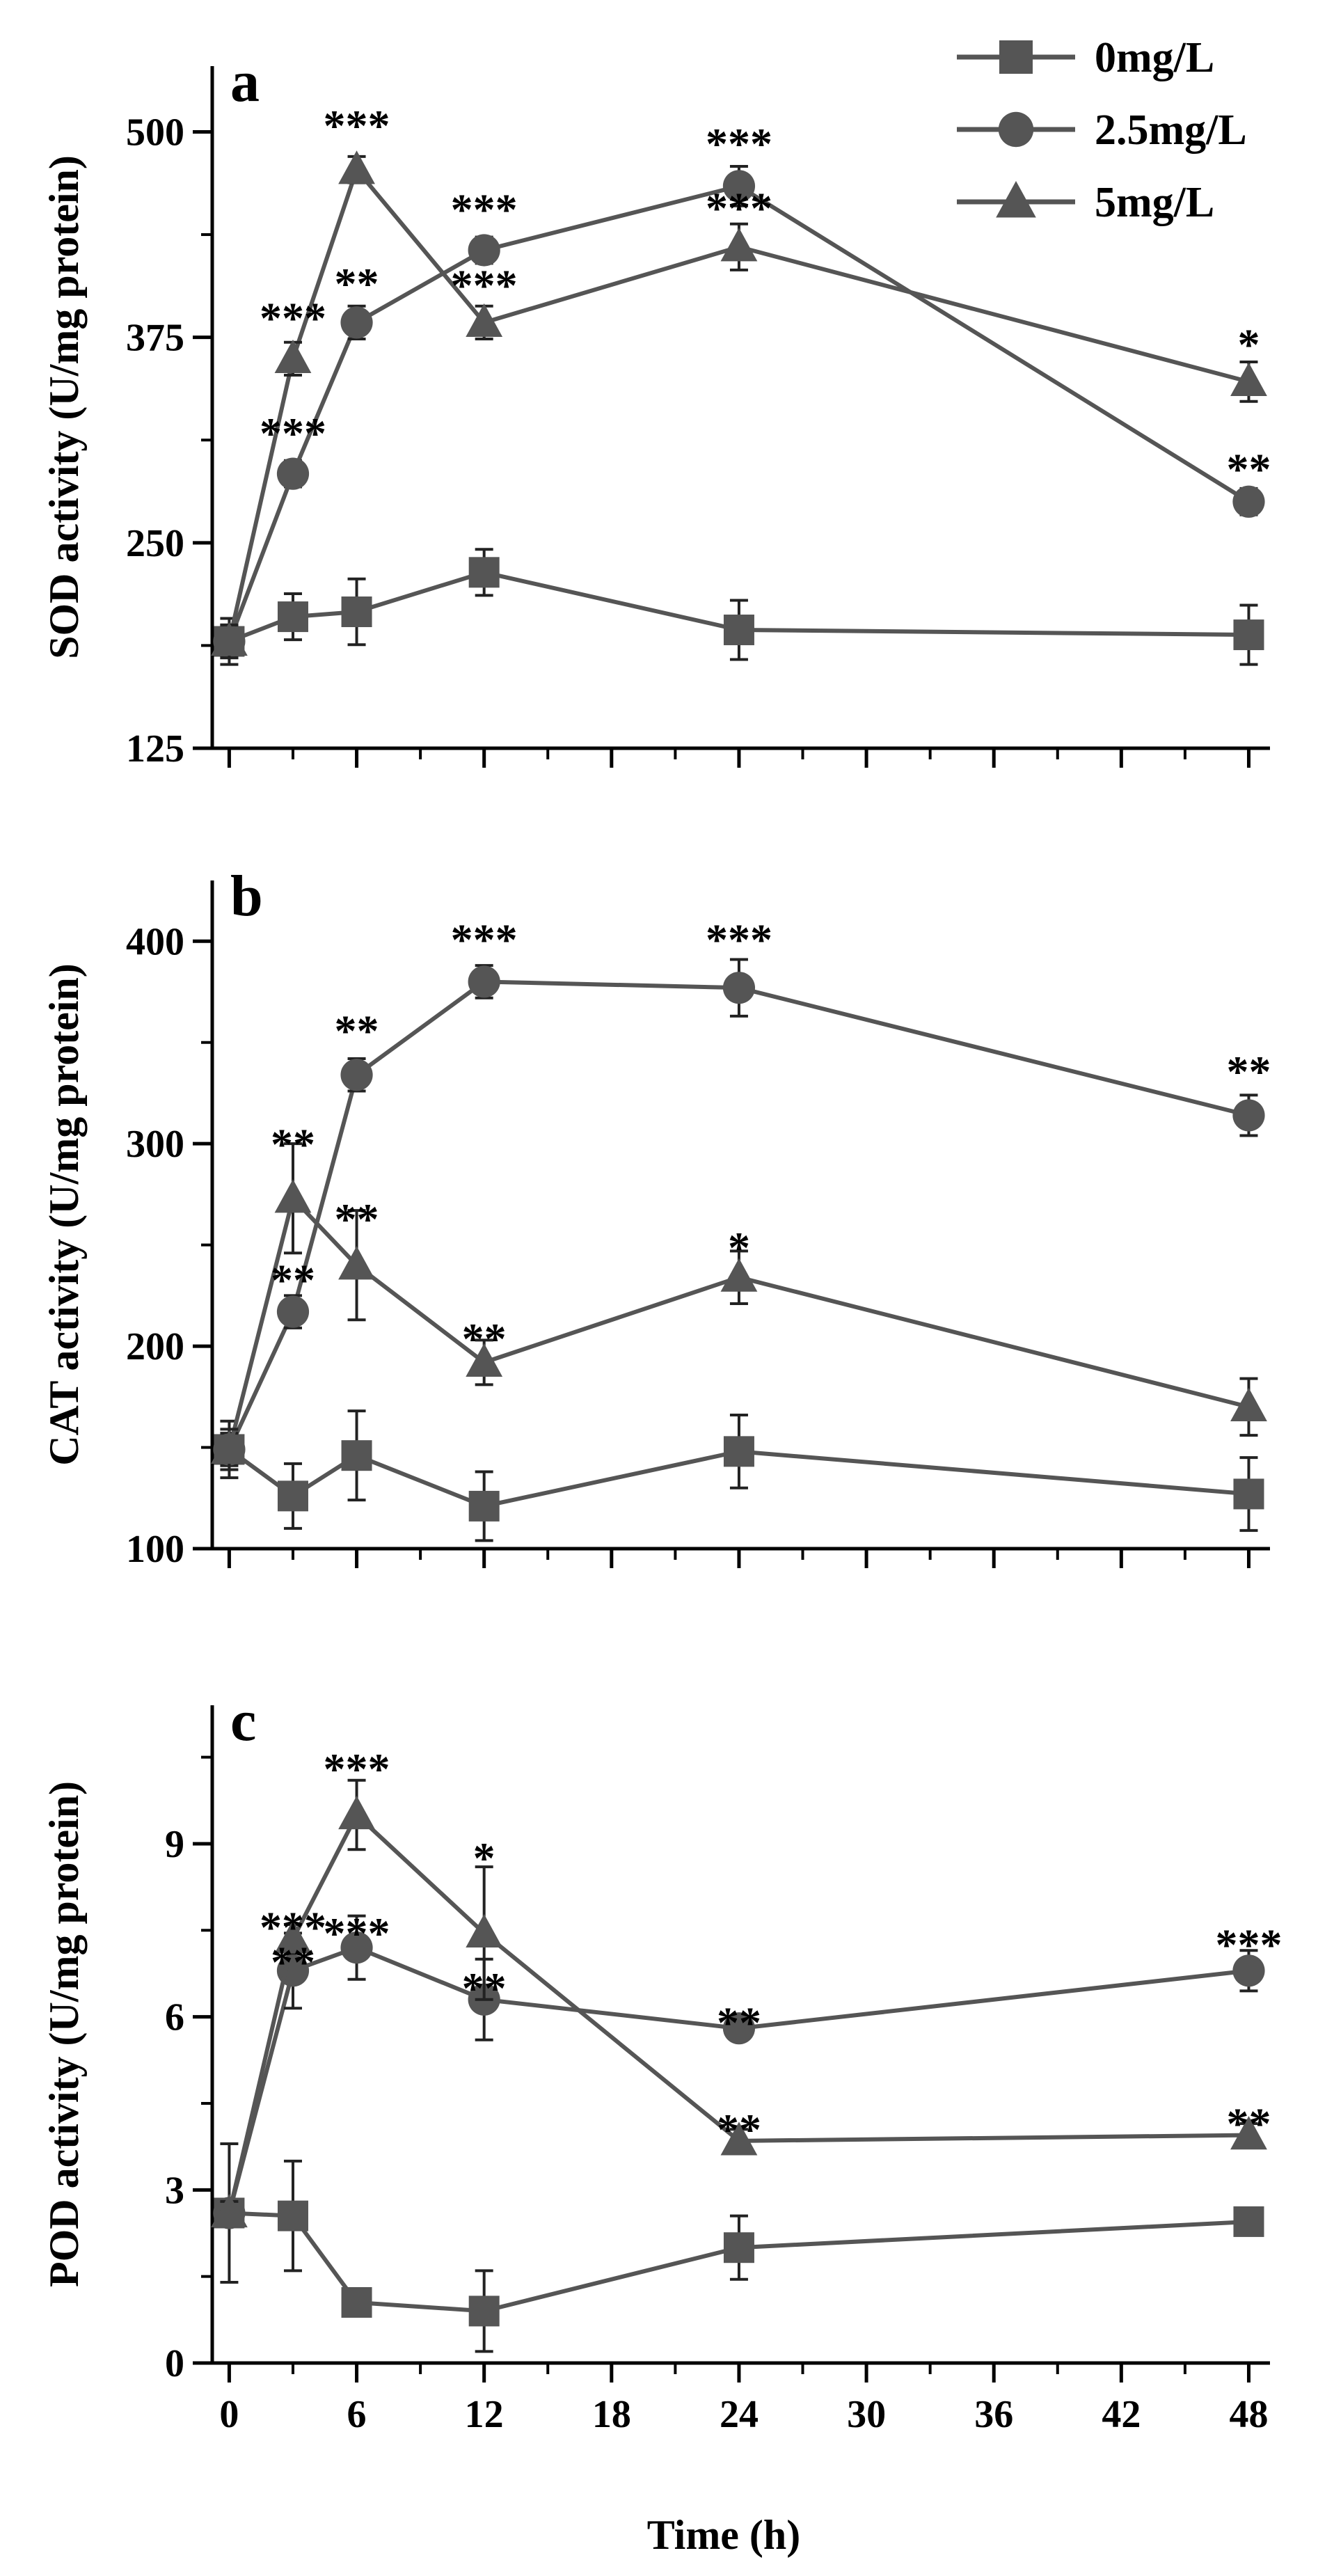 The width and height of the screenshot is (1318, 2576). What do you see at coordinates (484, 2414) in the screenshot?
I see `x-tick-label: 12` at bounding box center [484, 2414].